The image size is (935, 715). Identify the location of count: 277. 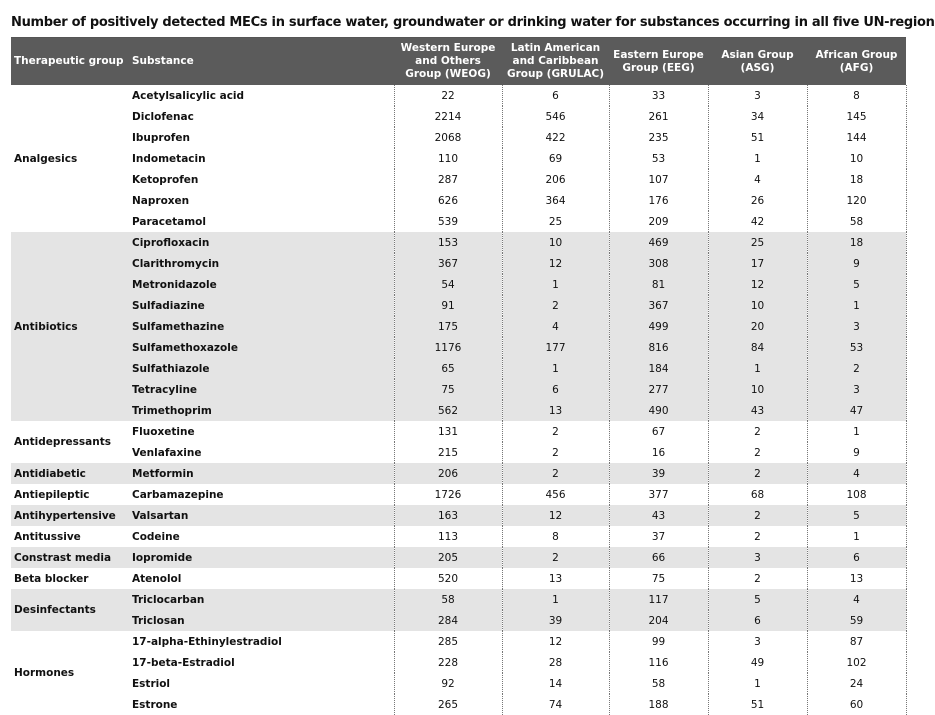
(658, 389).